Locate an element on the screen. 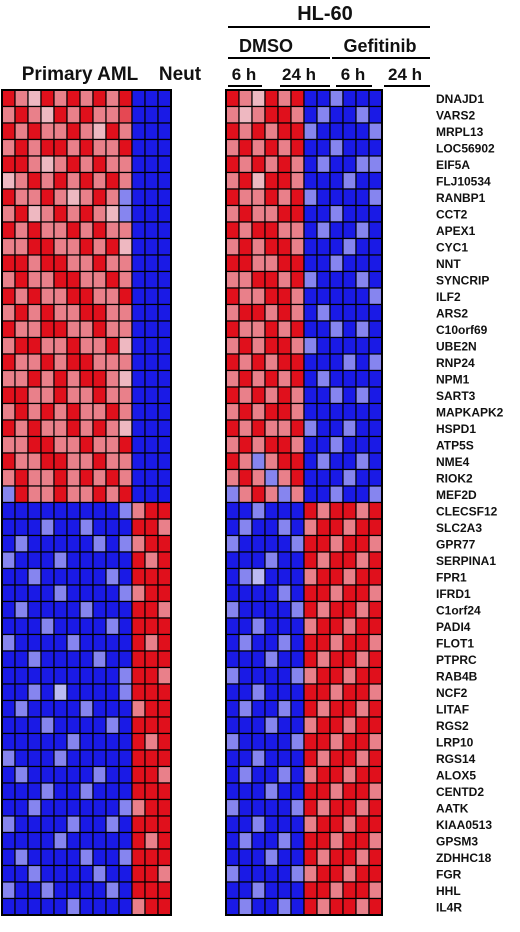 This screenshot has width=520, height=932. left-cell-r32-c7 is located at coordinates (99, 626).